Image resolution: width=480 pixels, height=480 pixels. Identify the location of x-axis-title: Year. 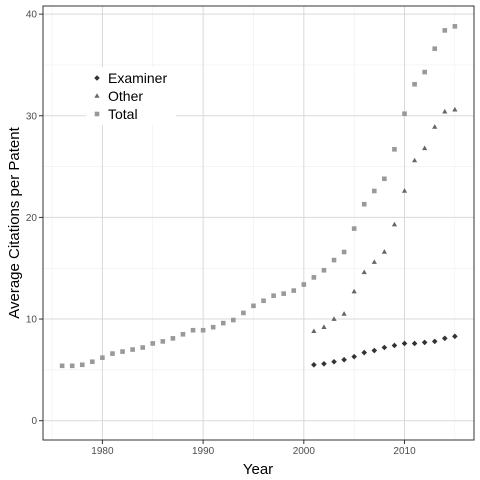
(258, 469).